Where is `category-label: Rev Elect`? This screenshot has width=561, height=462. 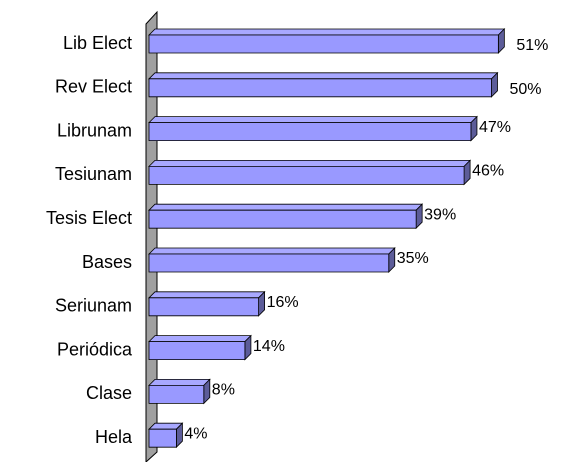 category-label: Rev Elect is located at coordinates (93, 87).